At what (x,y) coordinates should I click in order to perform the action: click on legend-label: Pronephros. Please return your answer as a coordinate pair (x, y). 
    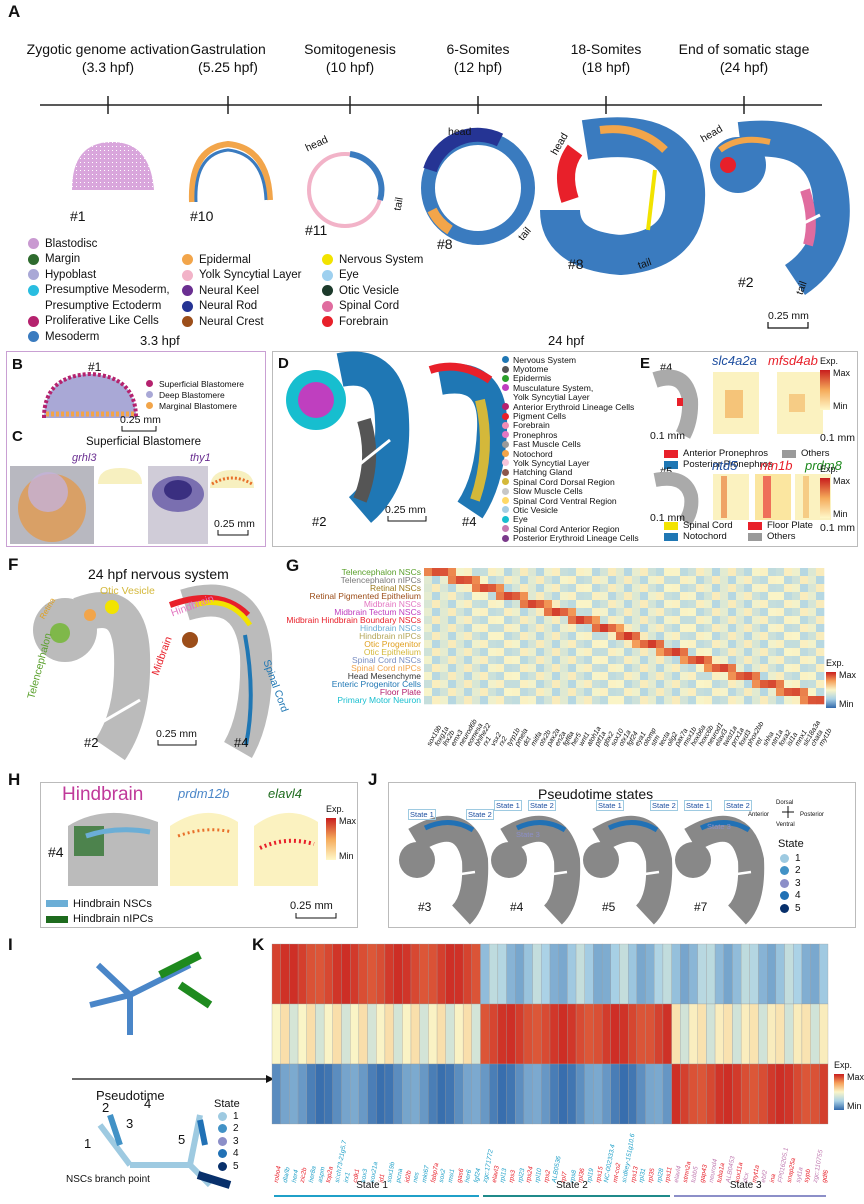
    Looking at the image, I should click on (535, 434).